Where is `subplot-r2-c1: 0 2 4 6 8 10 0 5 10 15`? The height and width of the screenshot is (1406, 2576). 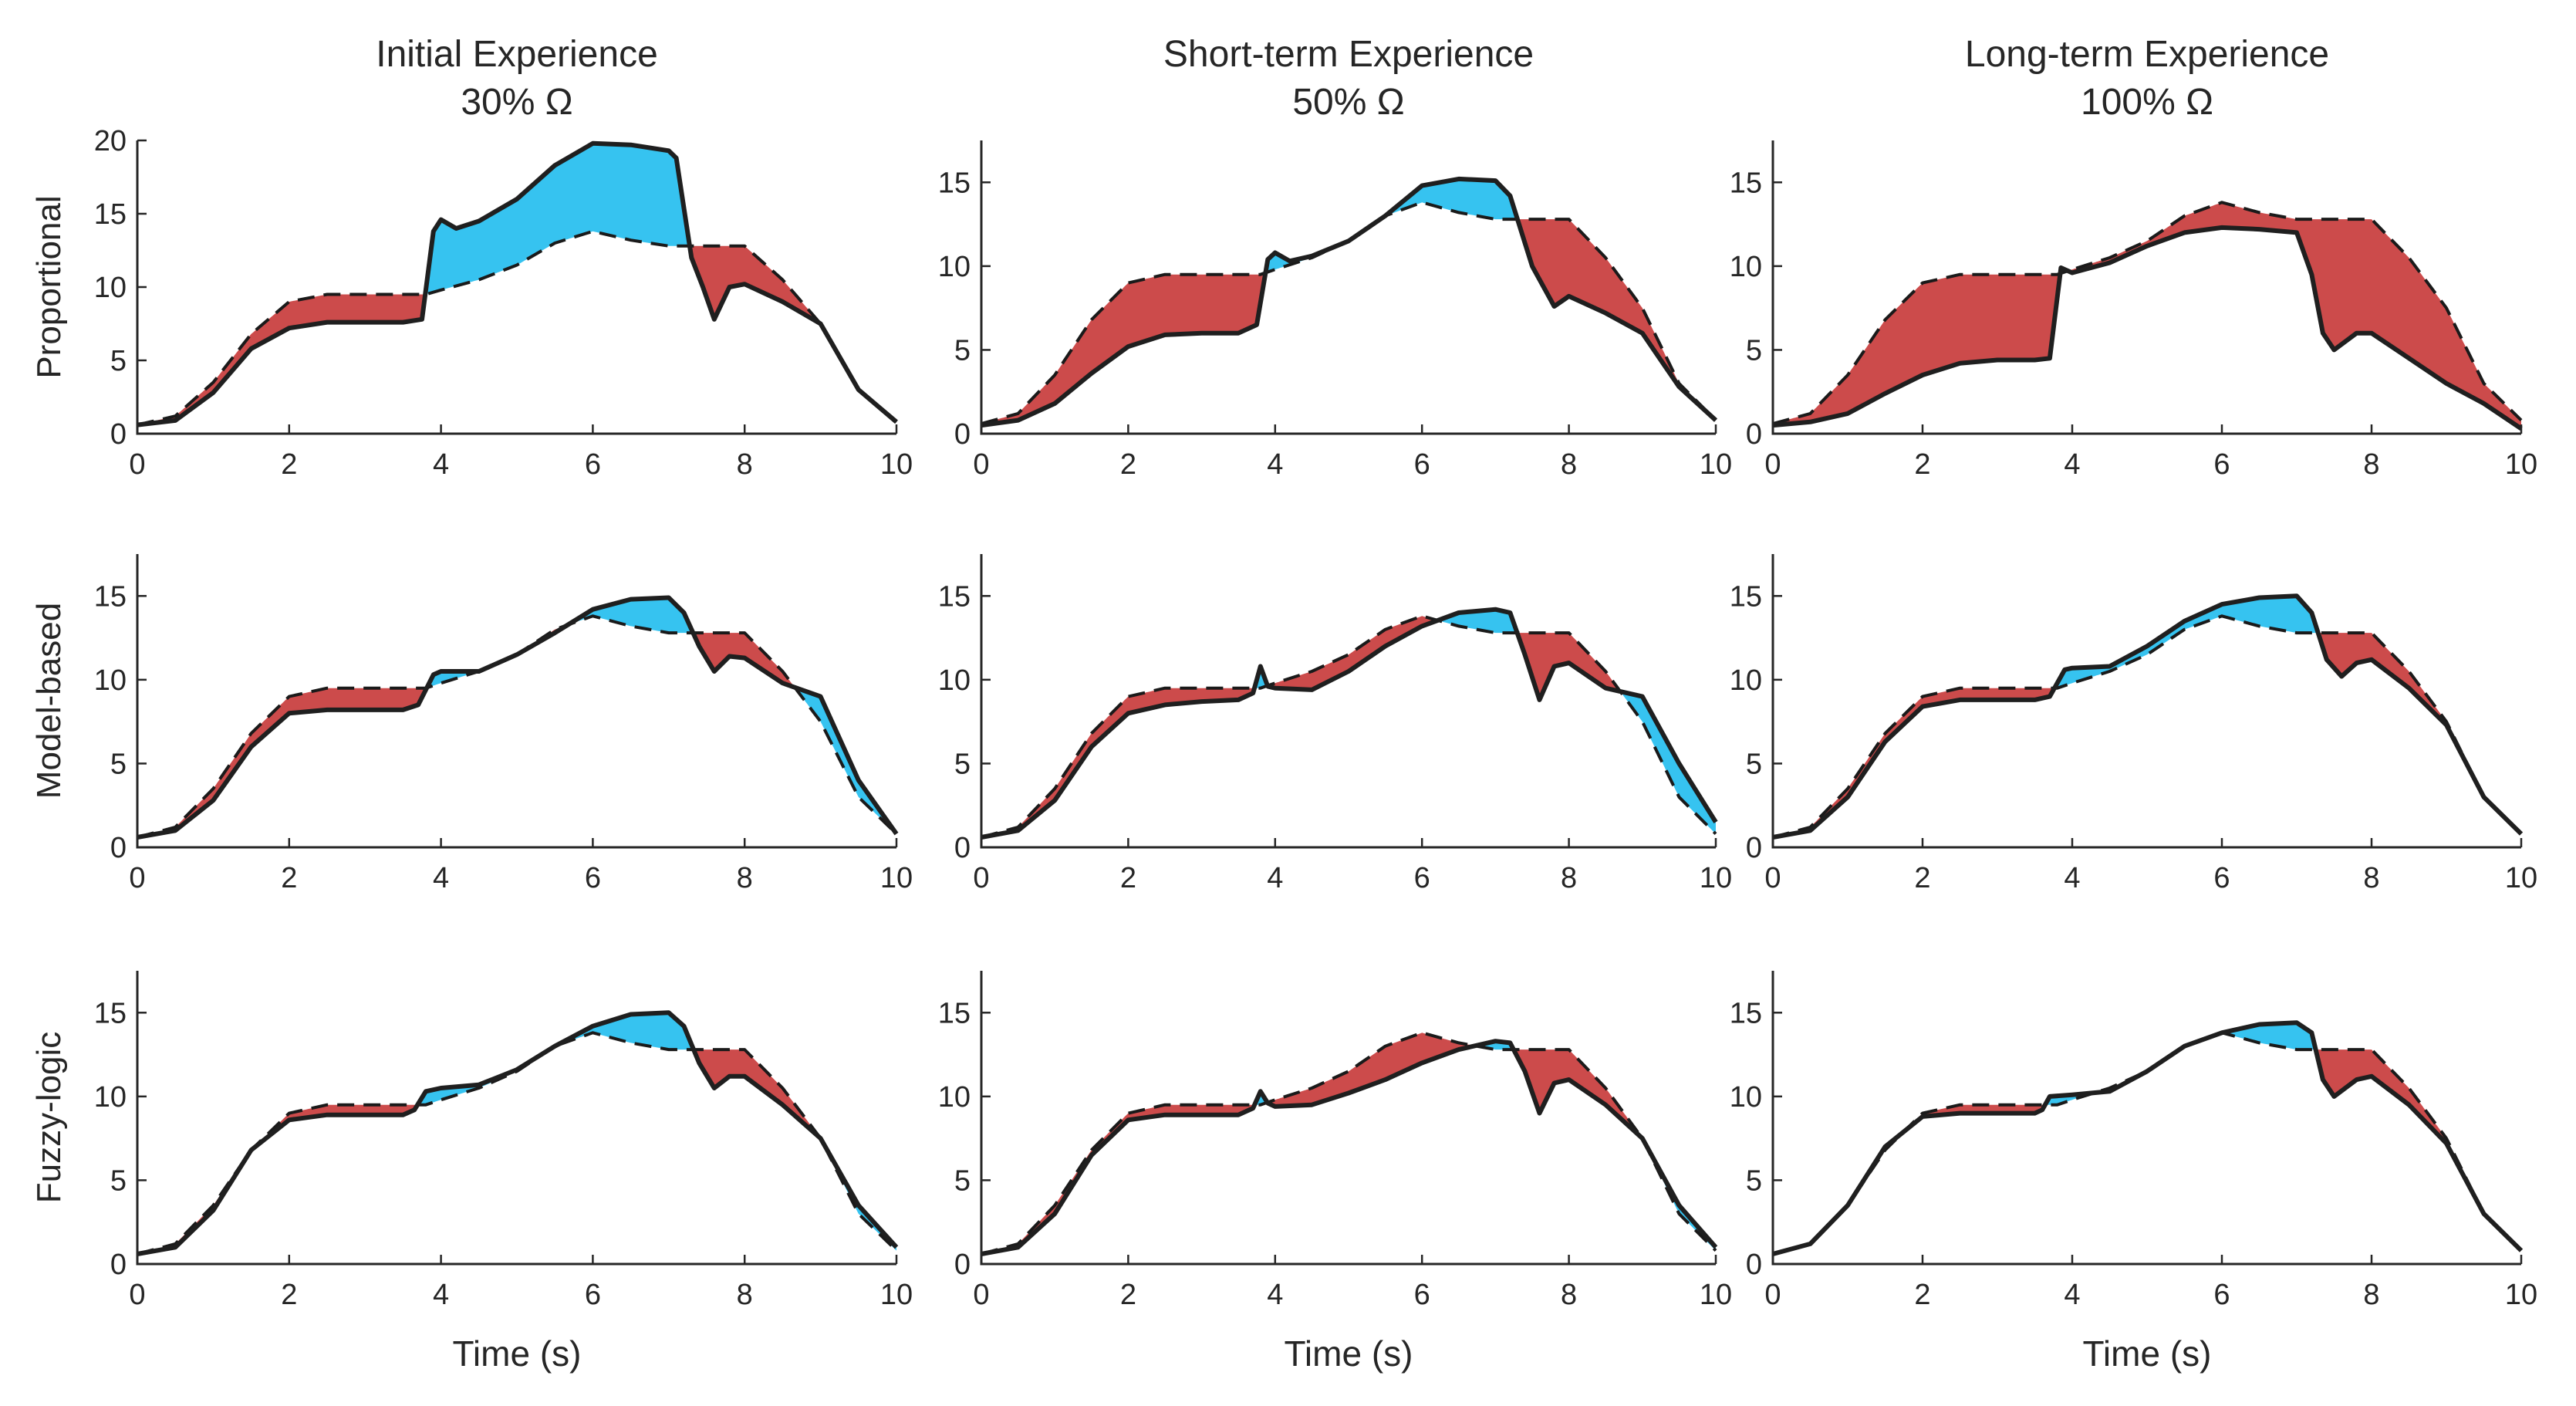
subplot-r2-c1: 0 2 4 6 8 10 0 5 10 15 is located at coordinates (504, 724).